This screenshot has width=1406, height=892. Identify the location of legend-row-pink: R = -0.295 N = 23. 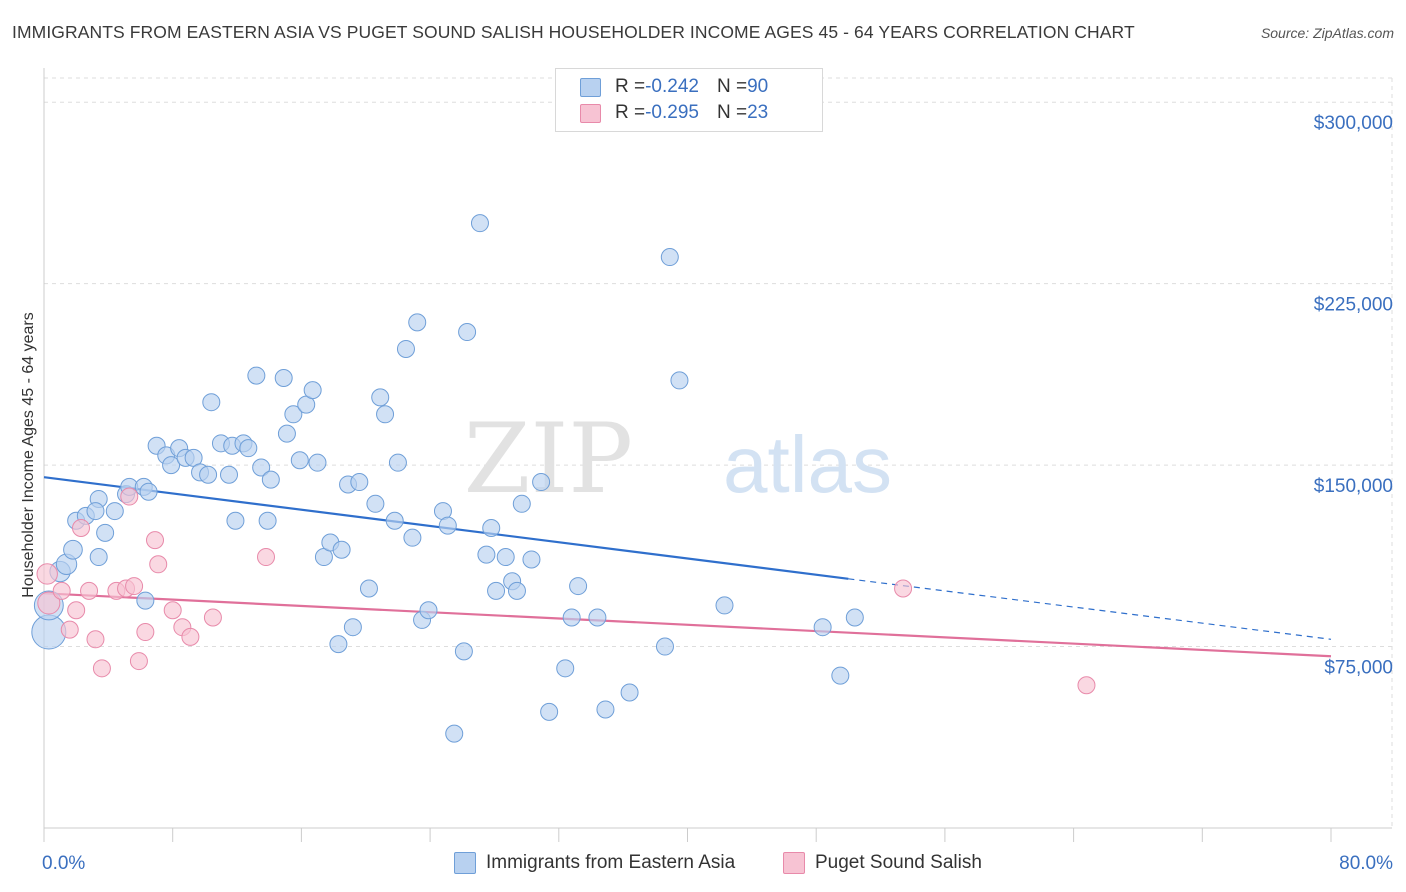
(674, 113).